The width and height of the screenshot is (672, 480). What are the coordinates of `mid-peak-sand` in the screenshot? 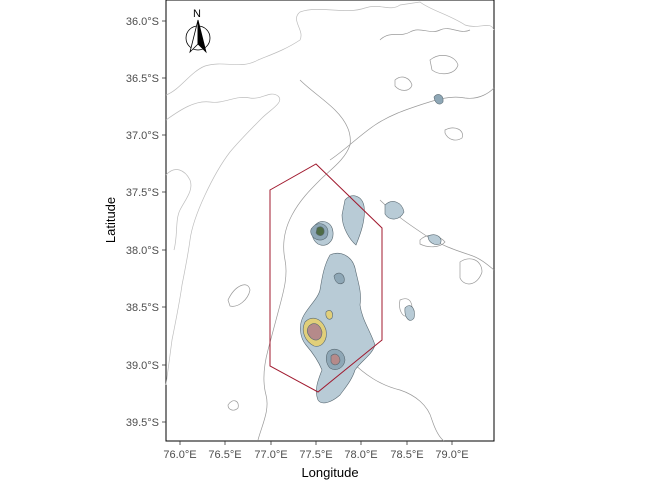 It's located at (329, 315).